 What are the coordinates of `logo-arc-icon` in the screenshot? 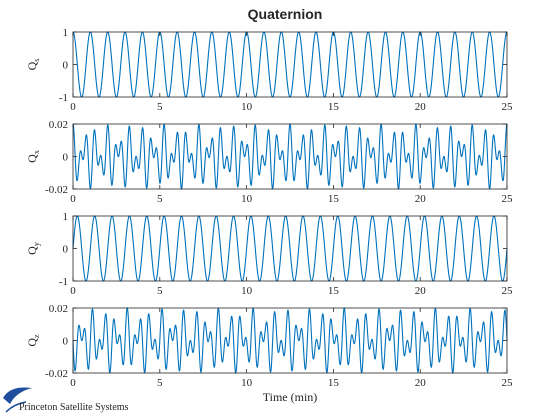 It's located at (16, 407).